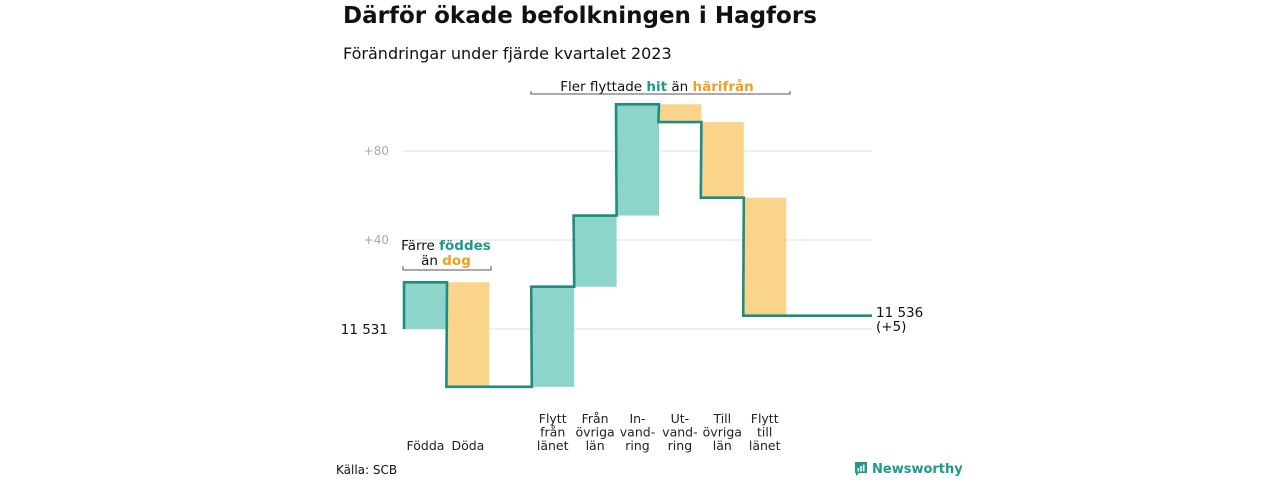  I want to click on newsworthy-logo-icon, so click(861, 469).